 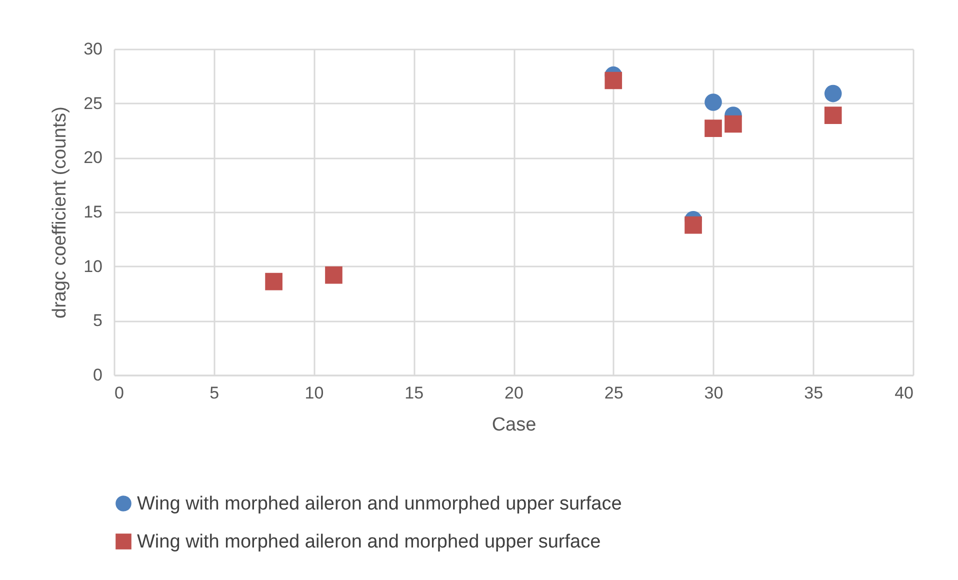 I want to click on x-tick-label: 25, so click(x=614, y=393).